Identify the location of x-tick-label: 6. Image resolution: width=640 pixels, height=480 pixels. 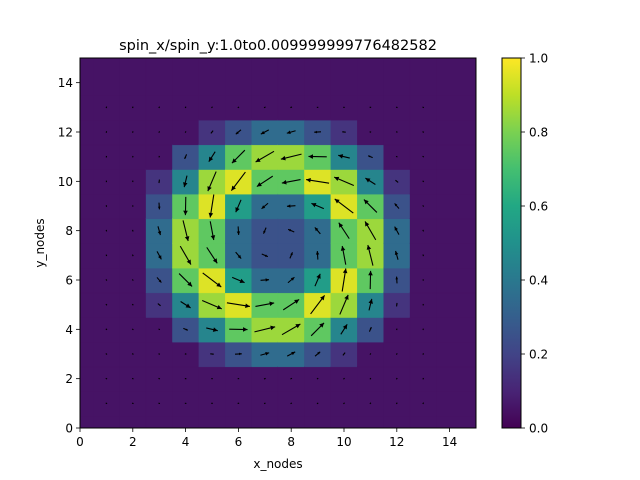
(239, 442).